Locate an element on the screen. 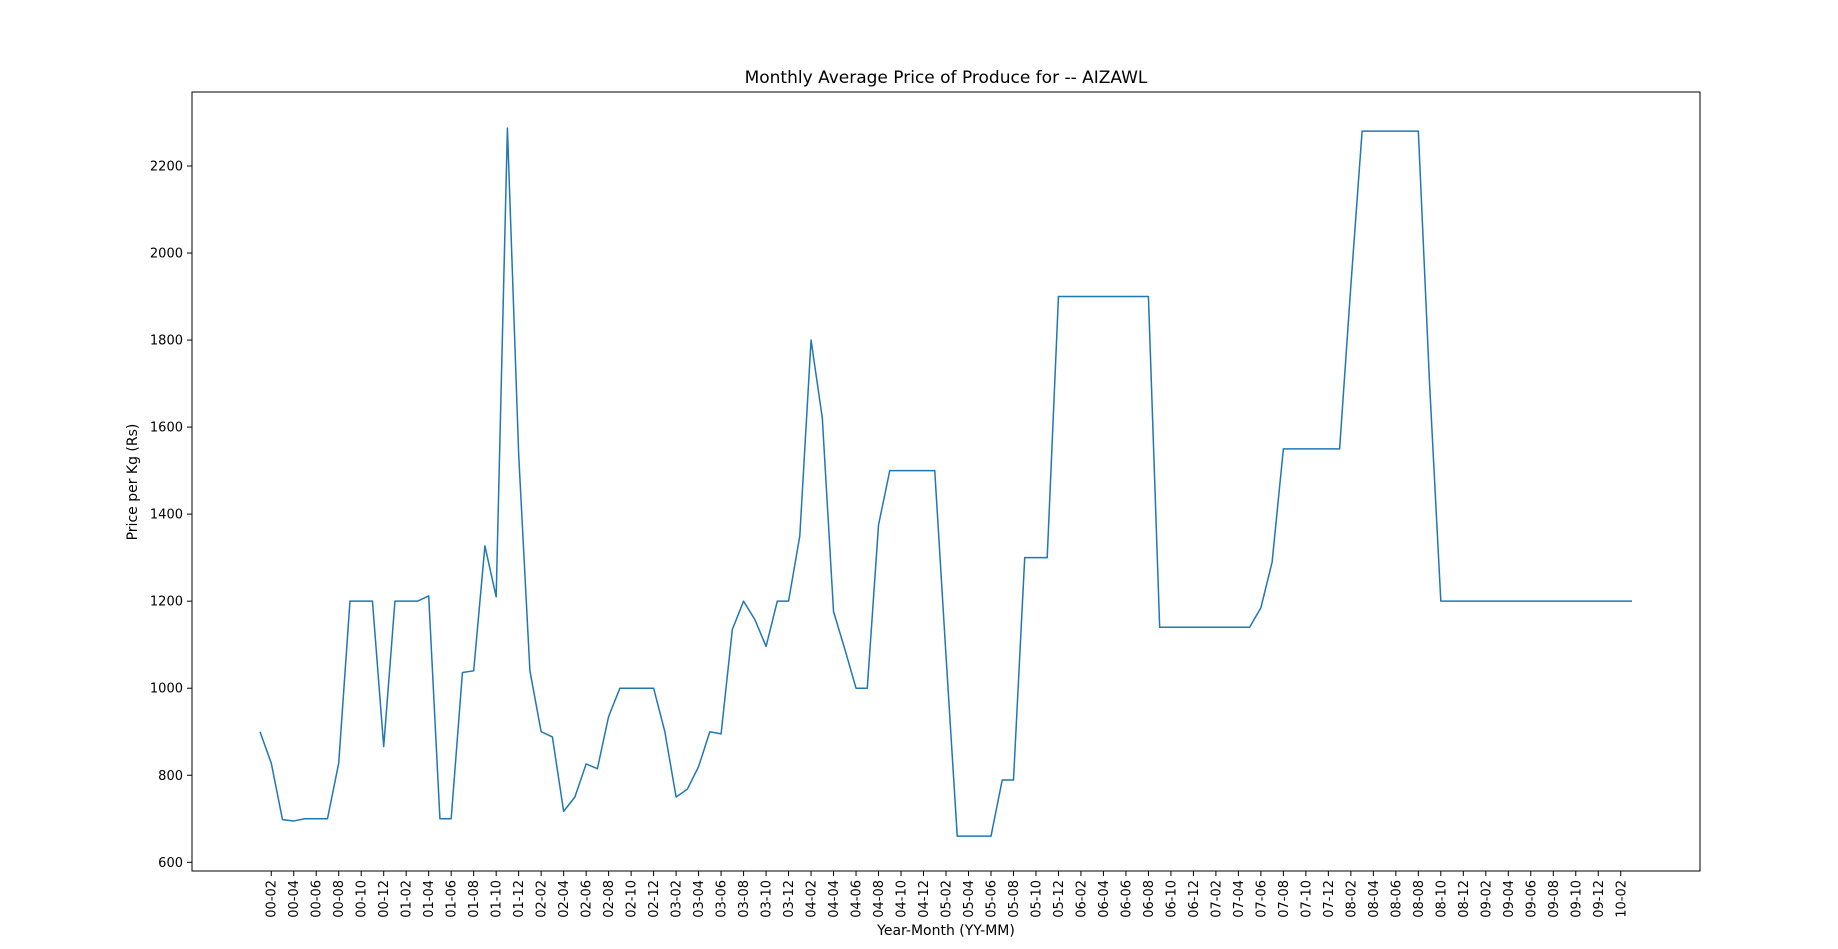  y-tick-label: 2000 is located at coordinates (166, 254).